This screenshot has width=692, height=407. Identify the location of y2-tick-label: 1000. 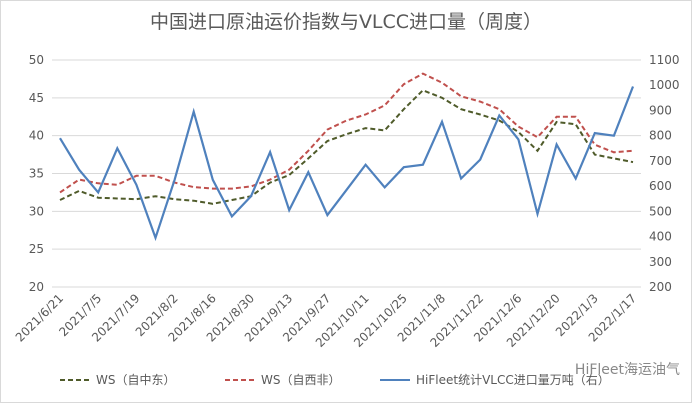
(664, 85).